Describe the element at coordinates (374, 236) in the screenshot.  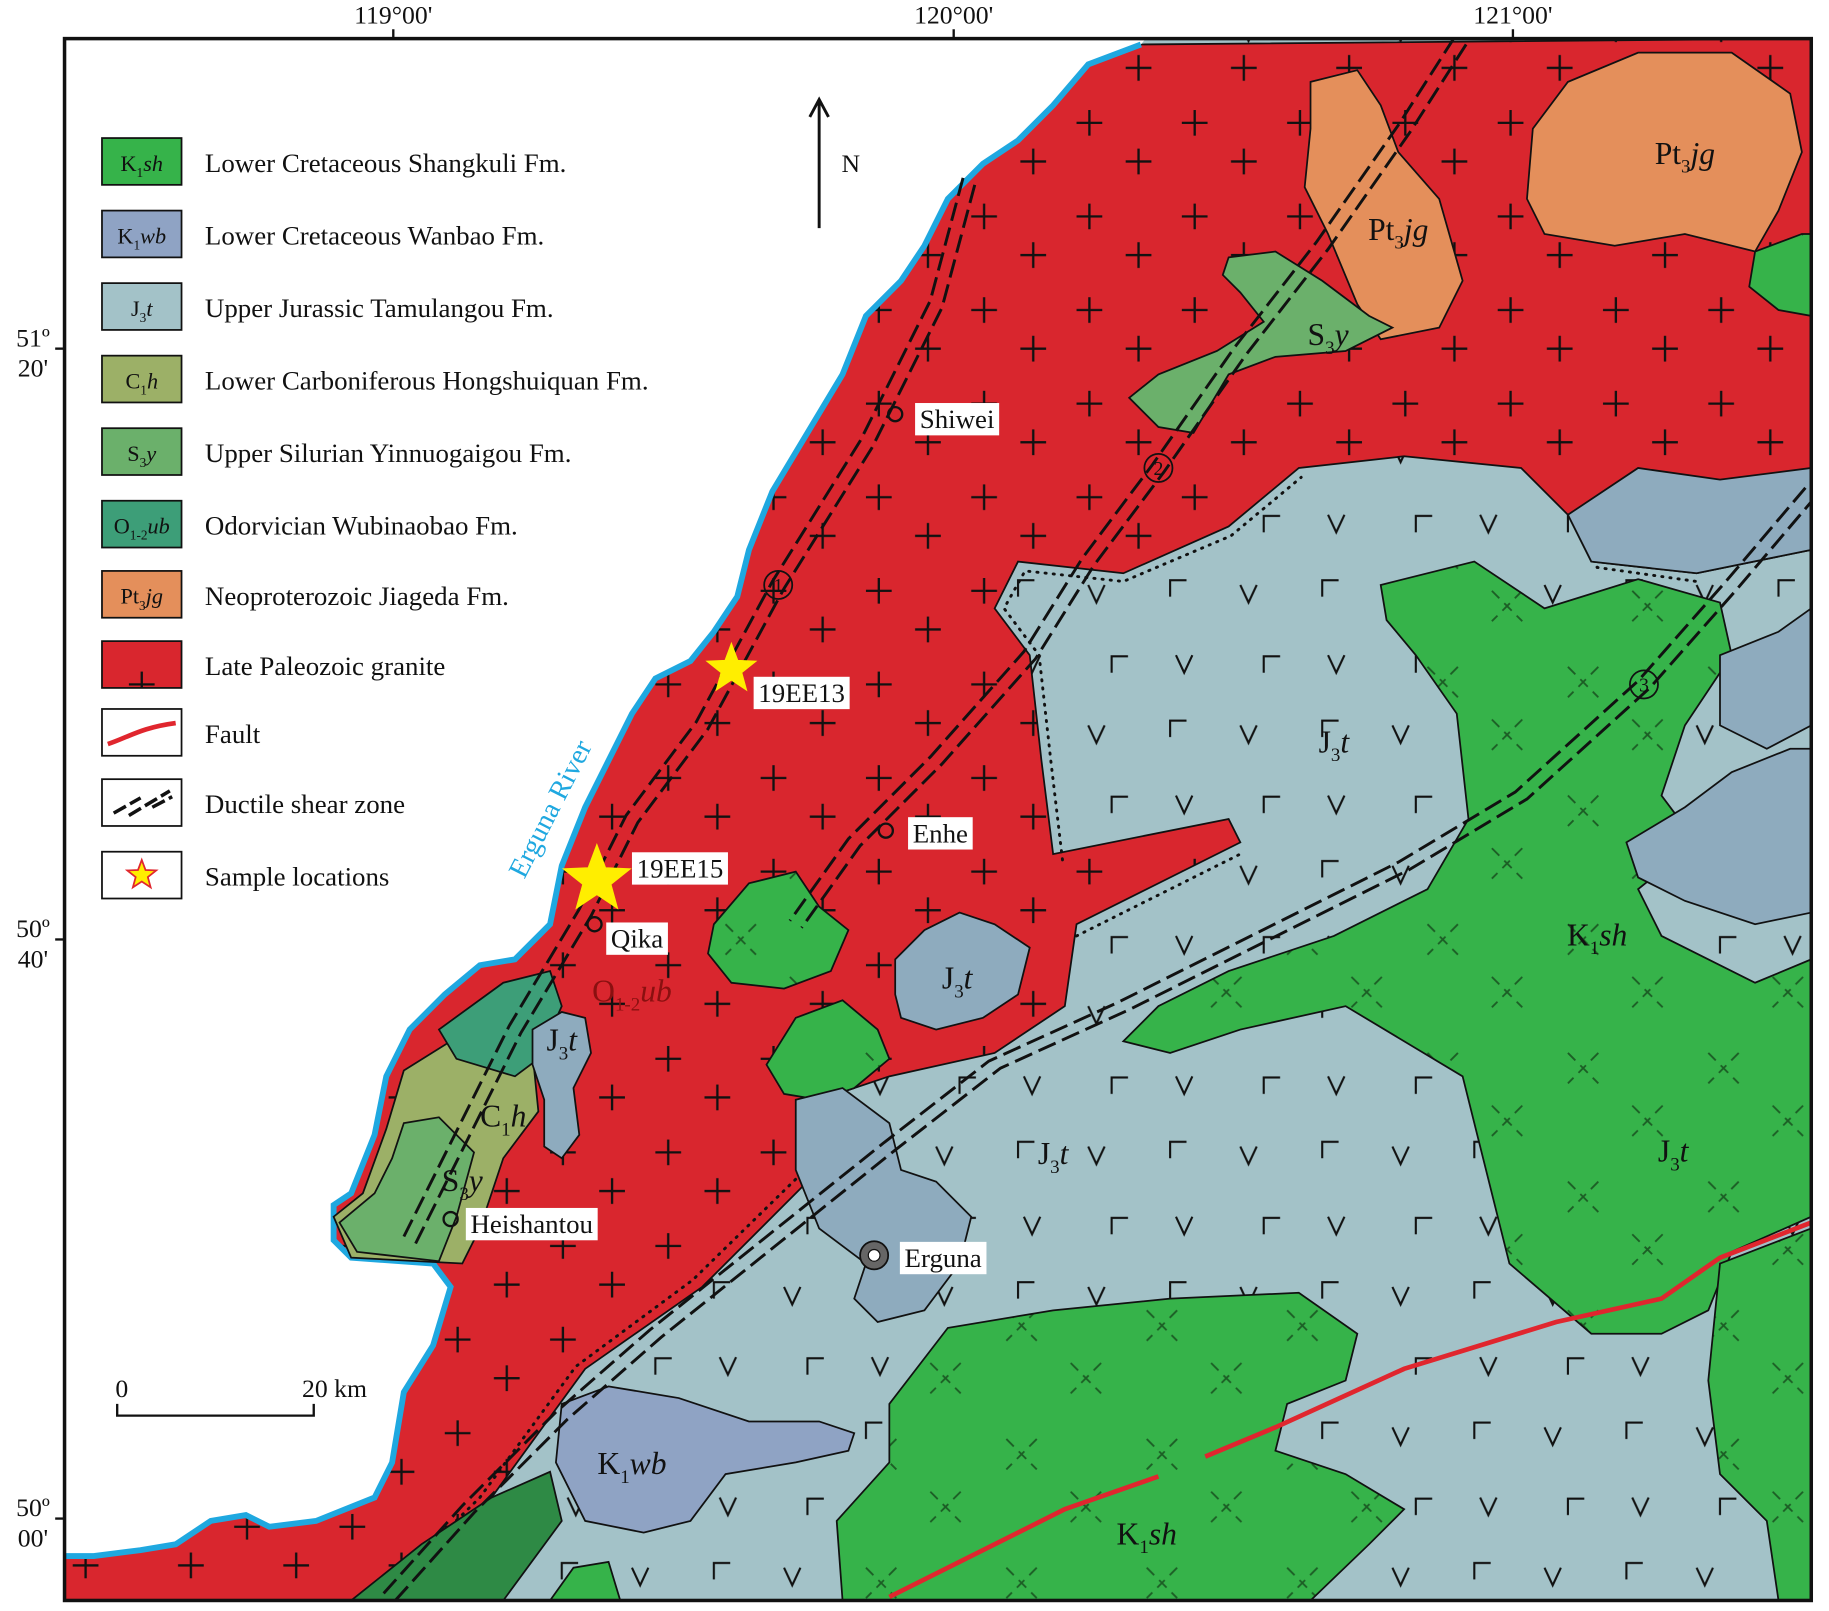
I see `legend-label: Lower Cretaceous Wanbao Fm.` at that location.